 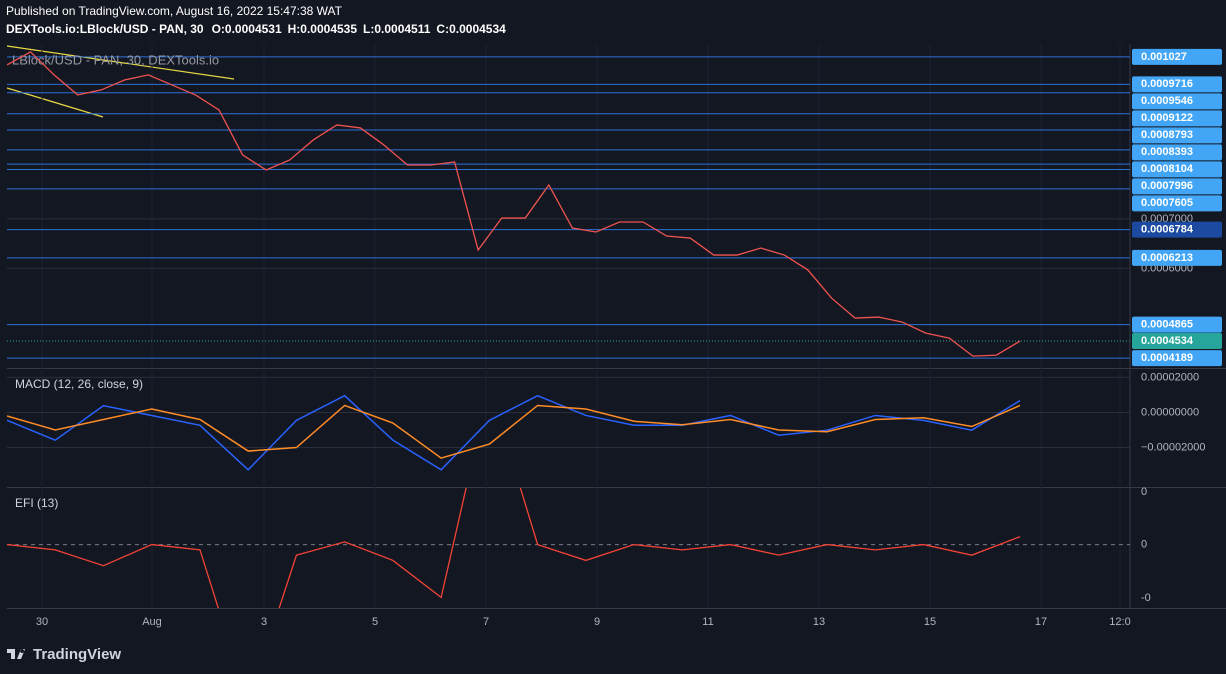 What do you see at coordinates (1167, 229) in the screenshot?
I see `level-label: 0.0006784` at bounding box center [1167, 229].